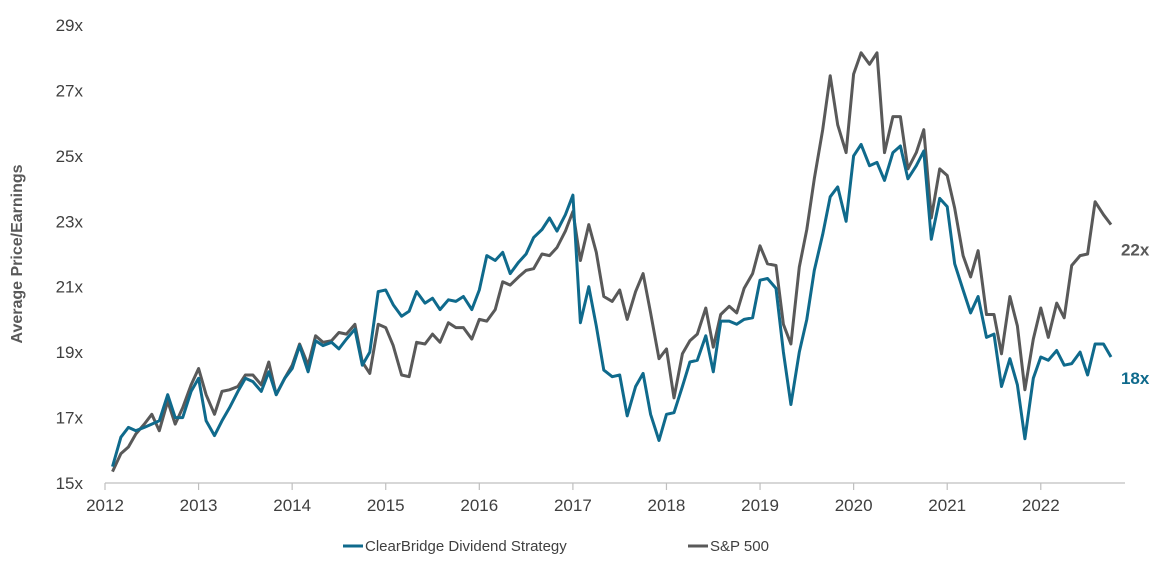  Describe the element at coordinates (105, 505) in the screenshot. I see `x-tick-label: 2012` at that location.